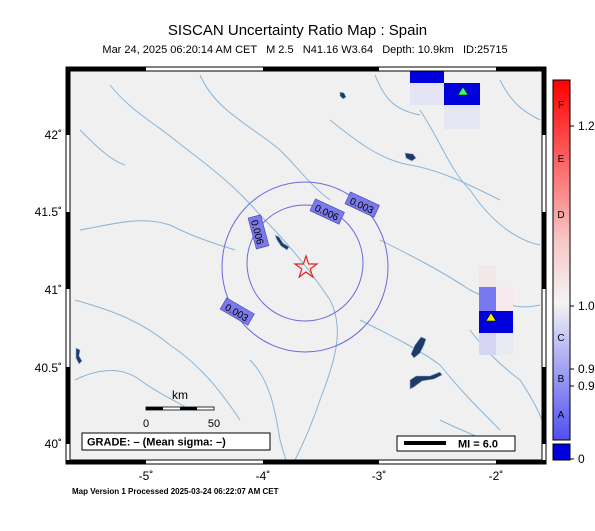  I want to click on x-tick-label: -5˚, so click(146, 476).